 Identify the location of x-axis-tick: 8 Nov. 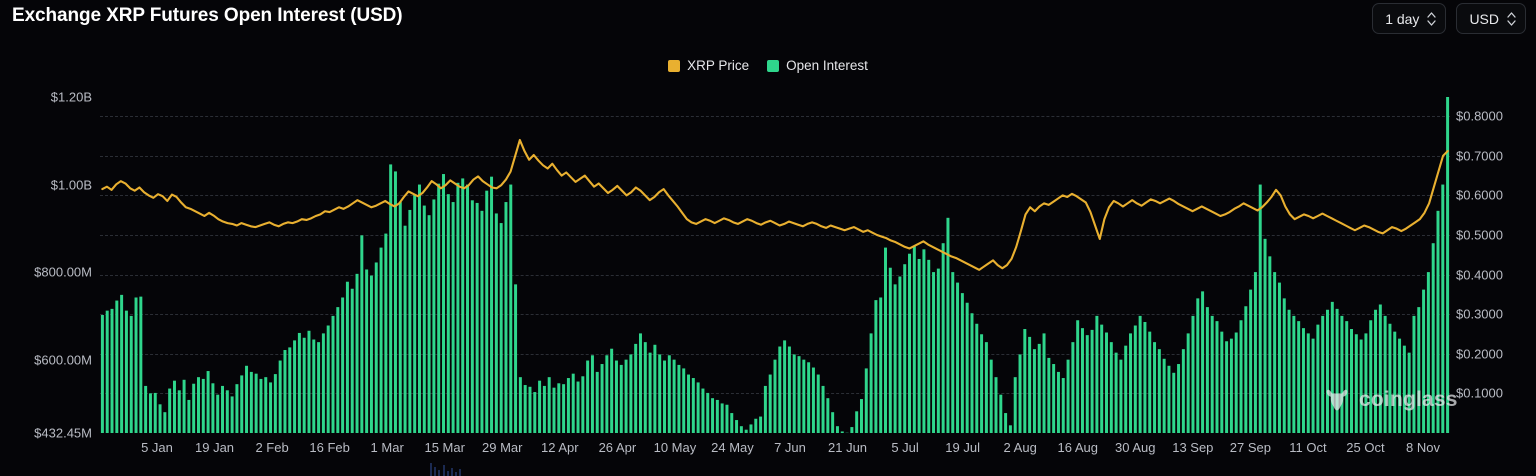
(1423, 447).